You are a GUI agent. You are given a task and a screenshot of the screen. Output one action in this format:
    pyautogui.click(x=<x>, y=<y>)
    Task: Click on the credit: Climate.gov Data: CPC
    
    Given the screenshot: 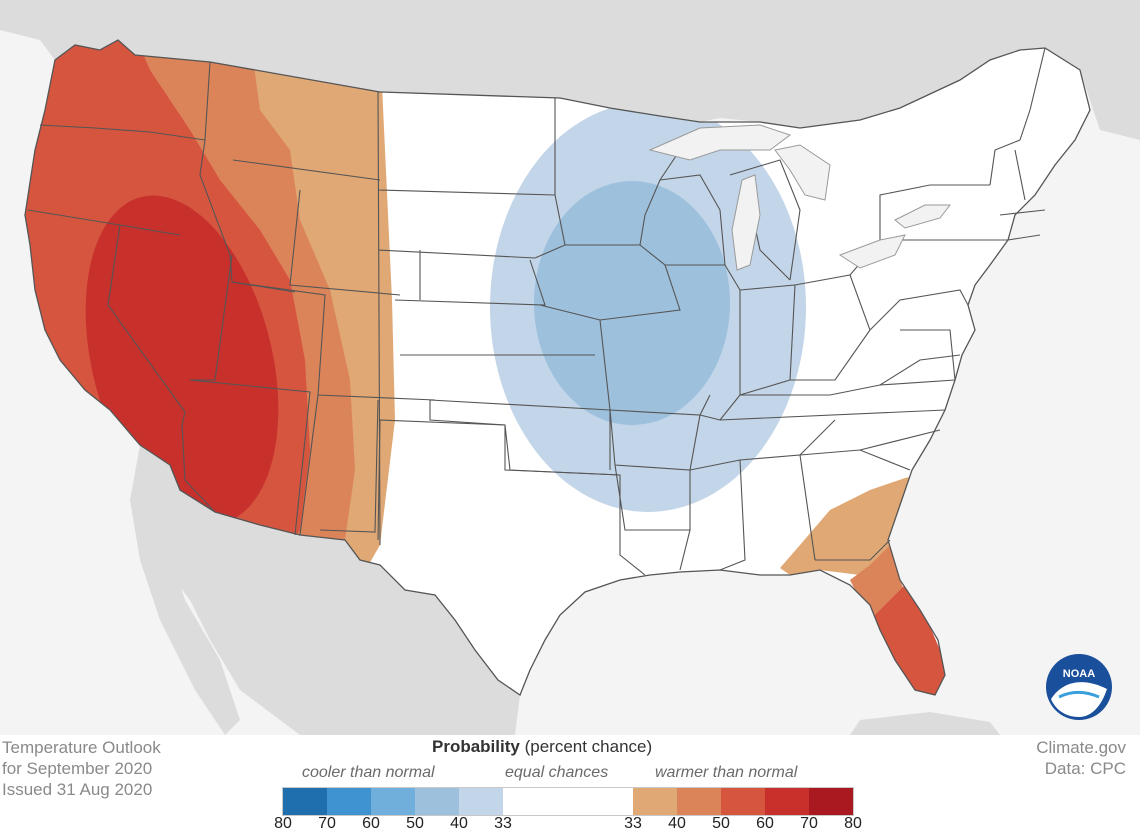 What is the action you would take?
    pyautogui.click(x=1081, y=758)
    